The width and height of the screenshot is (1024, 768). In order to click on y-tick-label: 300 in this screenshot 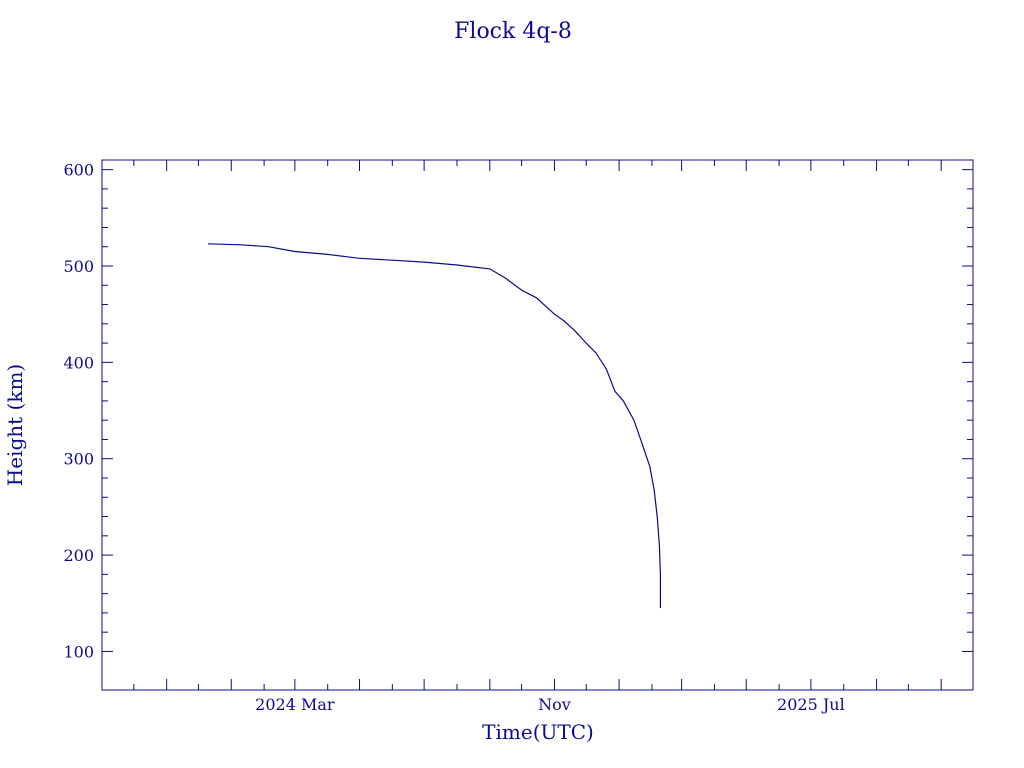, I will do `click(78, 459)`.